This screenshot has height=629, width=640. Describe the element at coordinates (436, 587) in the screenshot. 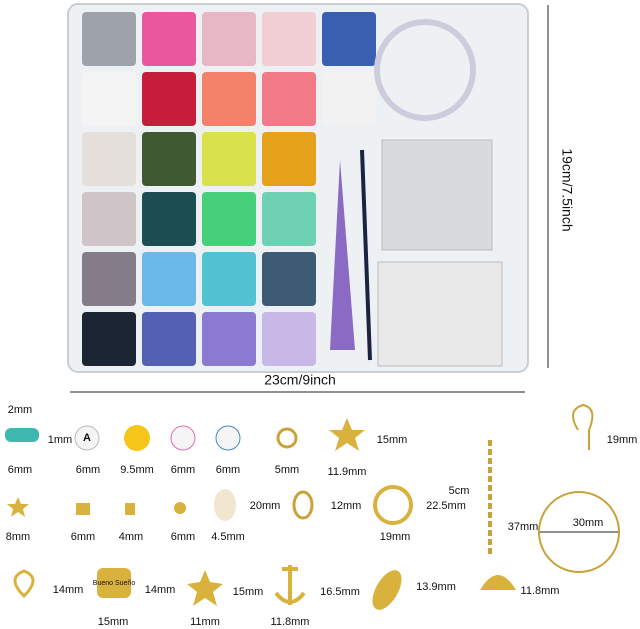

I see `measurement-label: 13.9mm` at that location.